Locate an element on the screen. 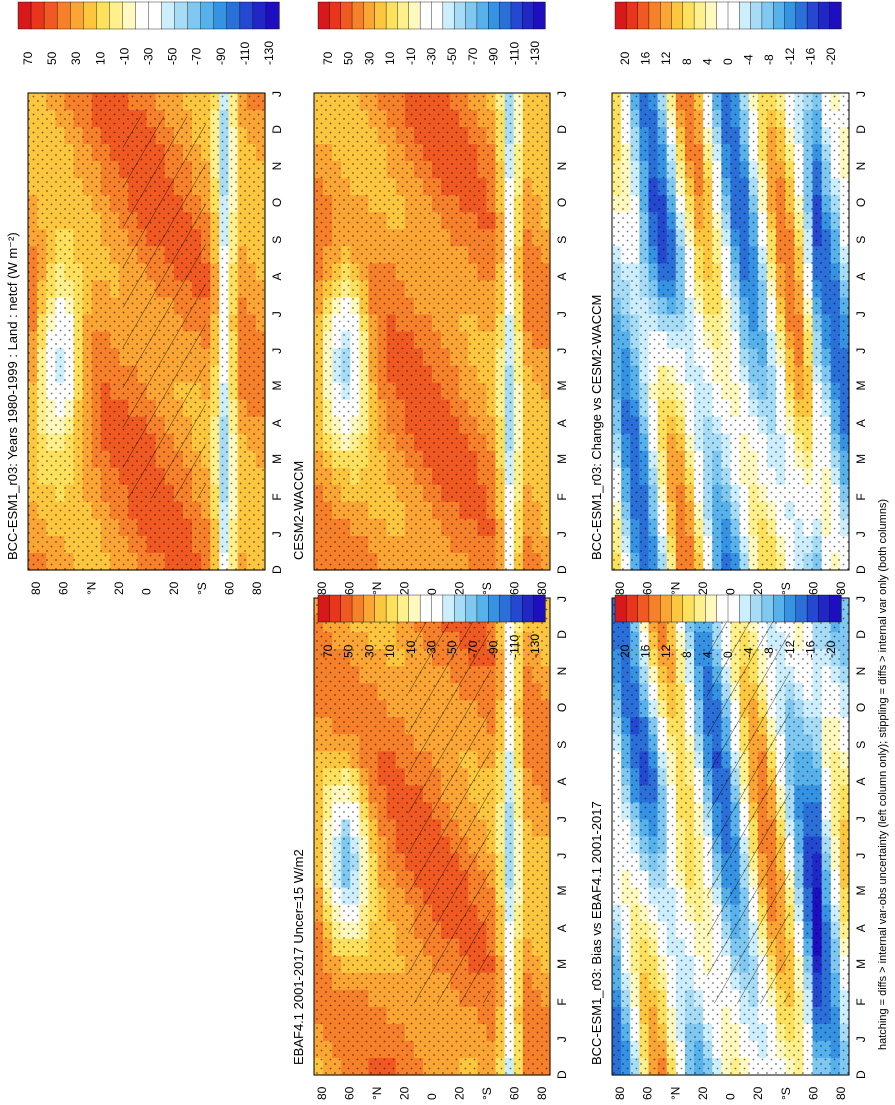 This screenshot has height=1105, width=895. colorbar-label: 12 is located at coordinates (666, 58).